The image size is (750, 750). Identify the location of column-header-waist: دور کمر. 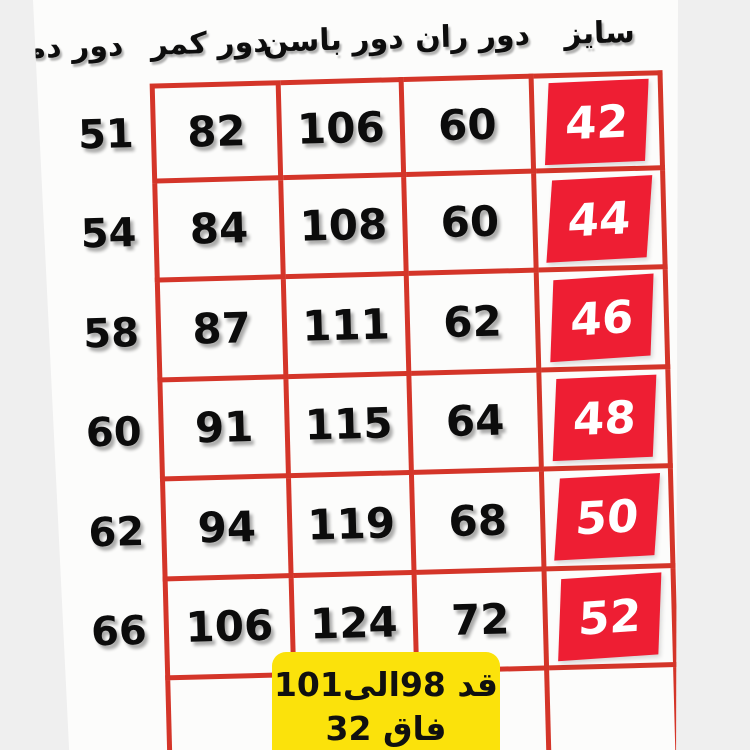
(210, 43).